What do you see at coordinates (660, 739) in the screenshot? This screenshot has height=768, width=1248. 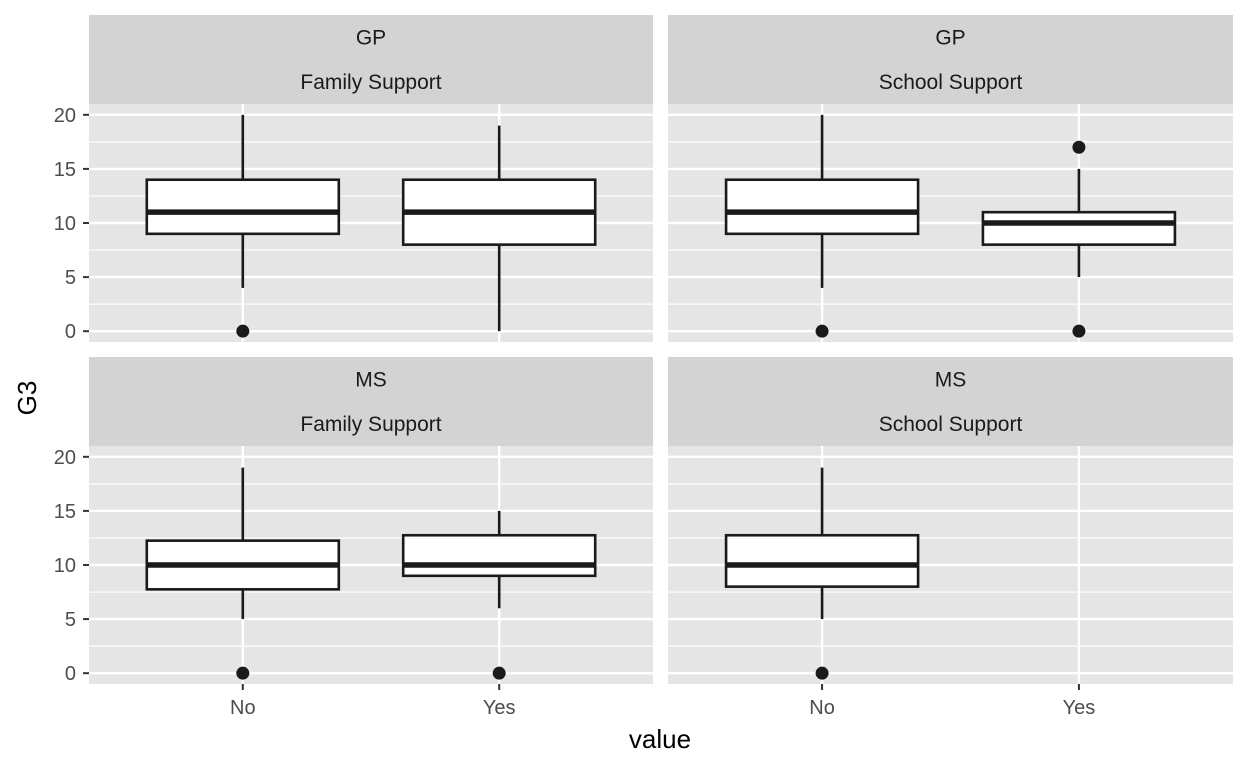 I see `x-axis-title: value` at bounding box center [660, 739].